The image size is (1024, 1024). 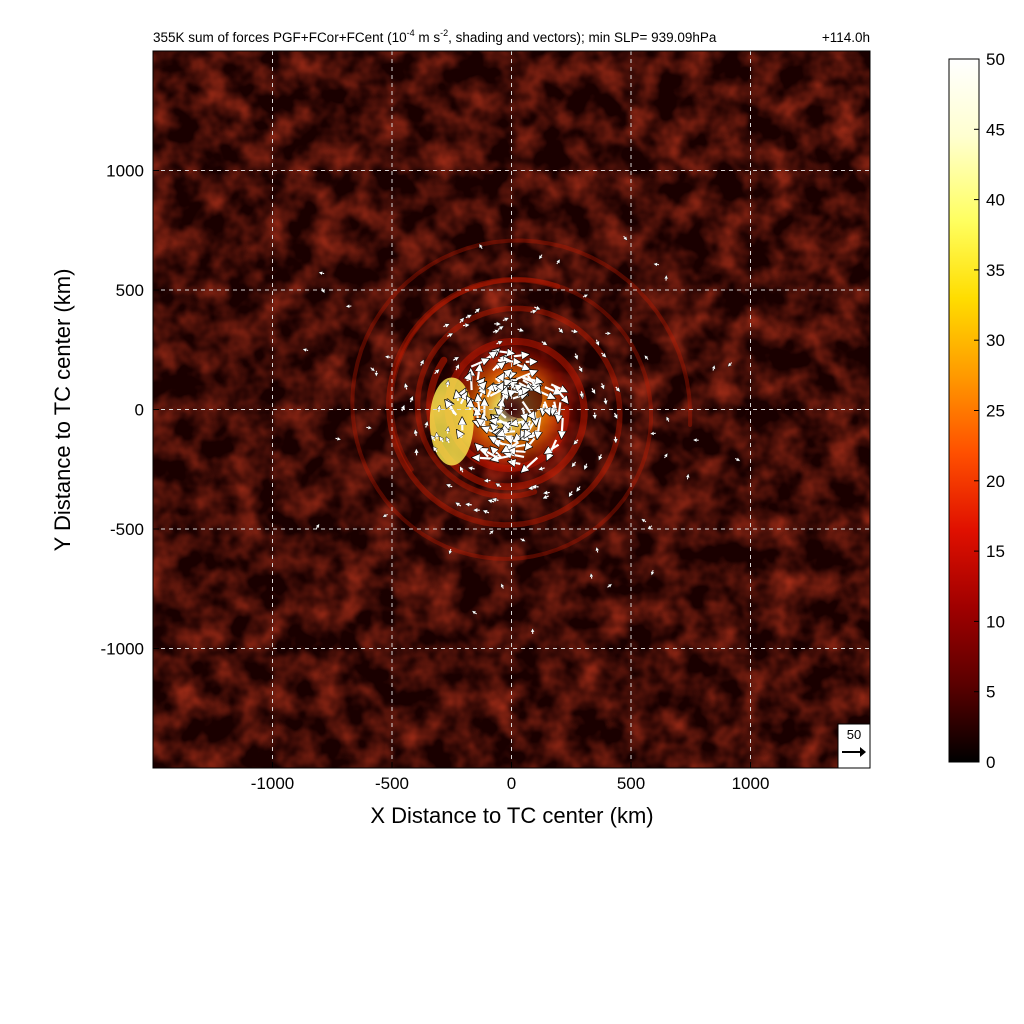 I want to click on colorbar-tick-label: 30, so click(x=995, y=340).